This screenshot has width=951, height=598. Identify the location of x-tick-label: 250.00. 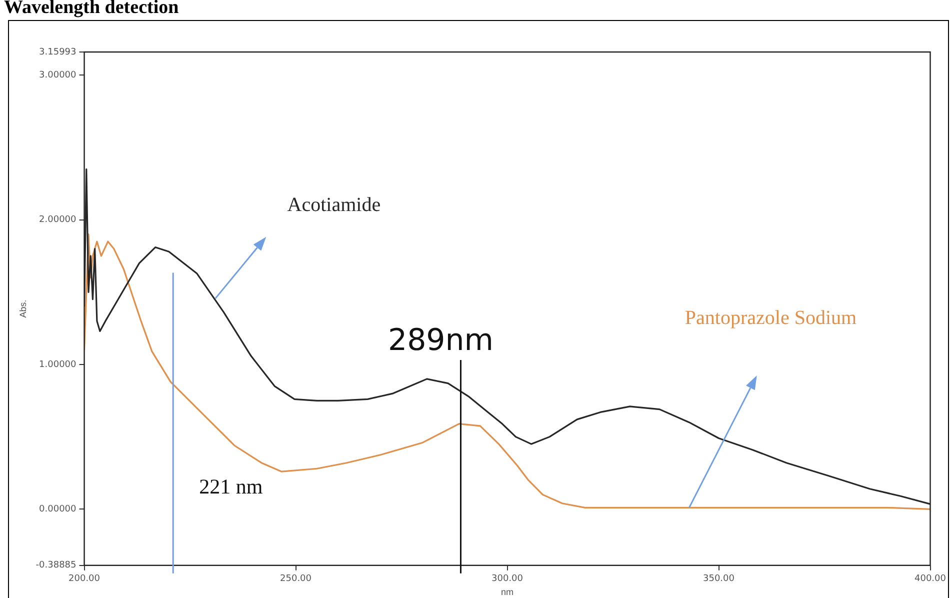
(296, 579).